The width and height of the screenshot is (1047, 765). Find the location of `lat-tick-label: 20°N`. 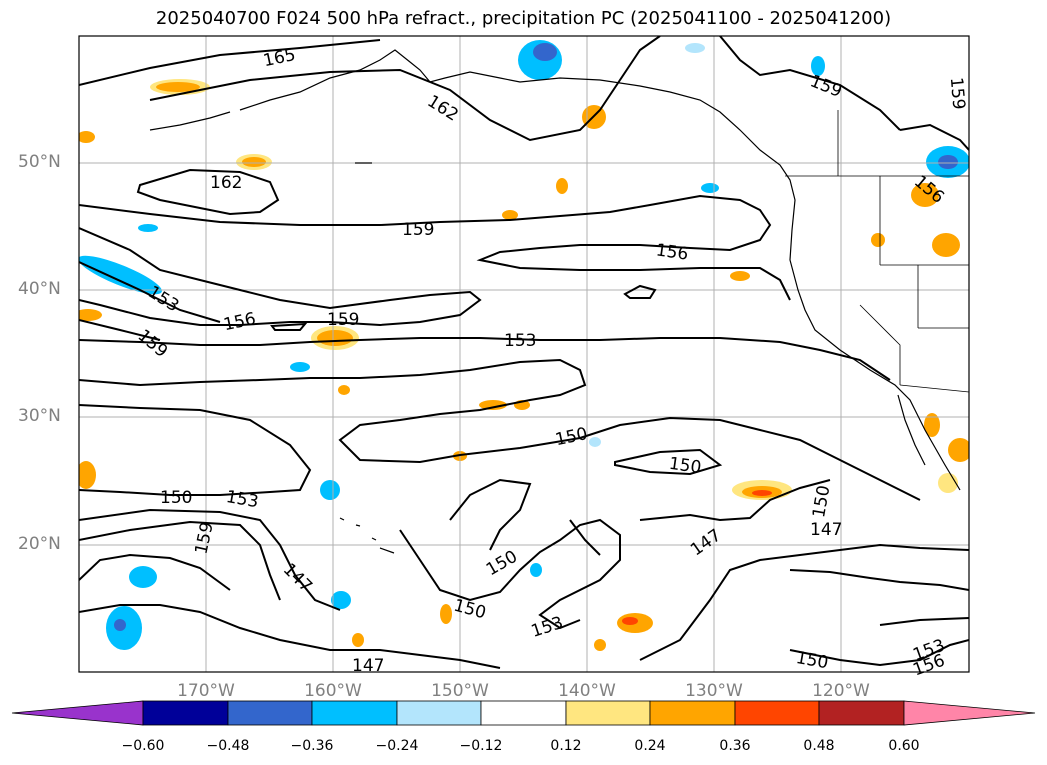

lat-tick-label: 20°N is located at coordinates (39, 544).